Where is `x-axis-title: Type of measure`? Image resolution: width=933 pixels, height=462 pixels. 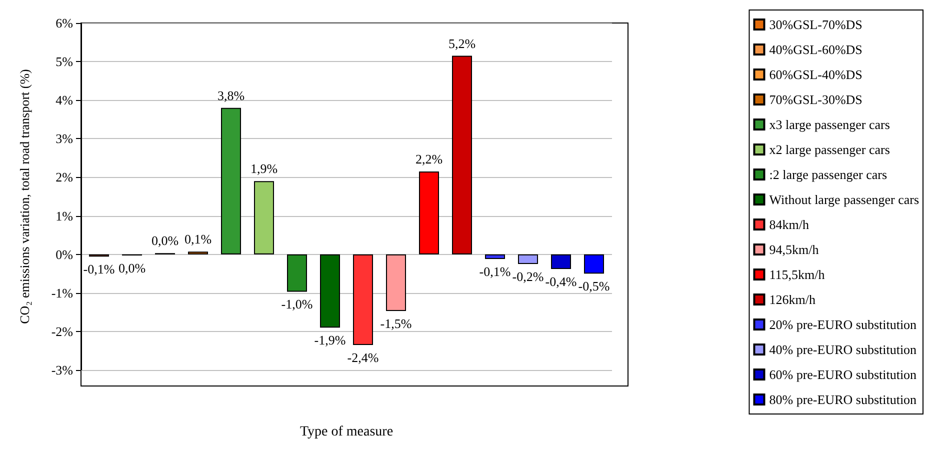
x-axis-title: Type of measure is located at coordinates (347, 432).